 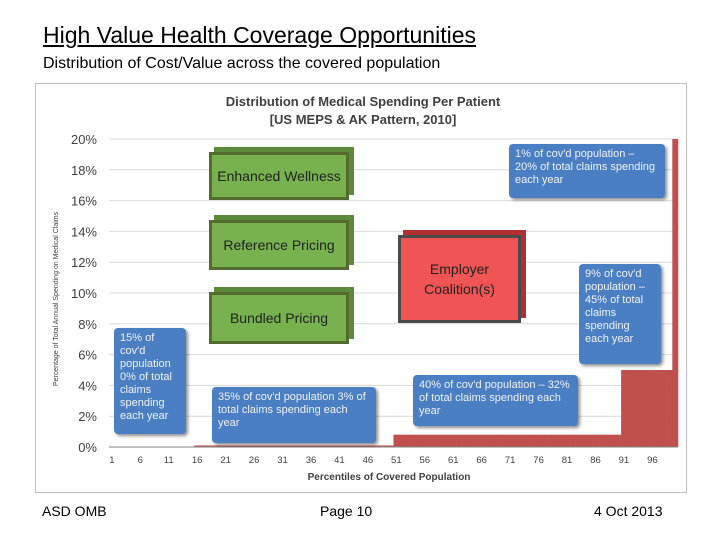 What do you see at coordinates (363, 119) in the screenshot?
I see `chart-subtitle: [US MEPS & AK Pattern, 2010]` at bounding box center [363, 119].